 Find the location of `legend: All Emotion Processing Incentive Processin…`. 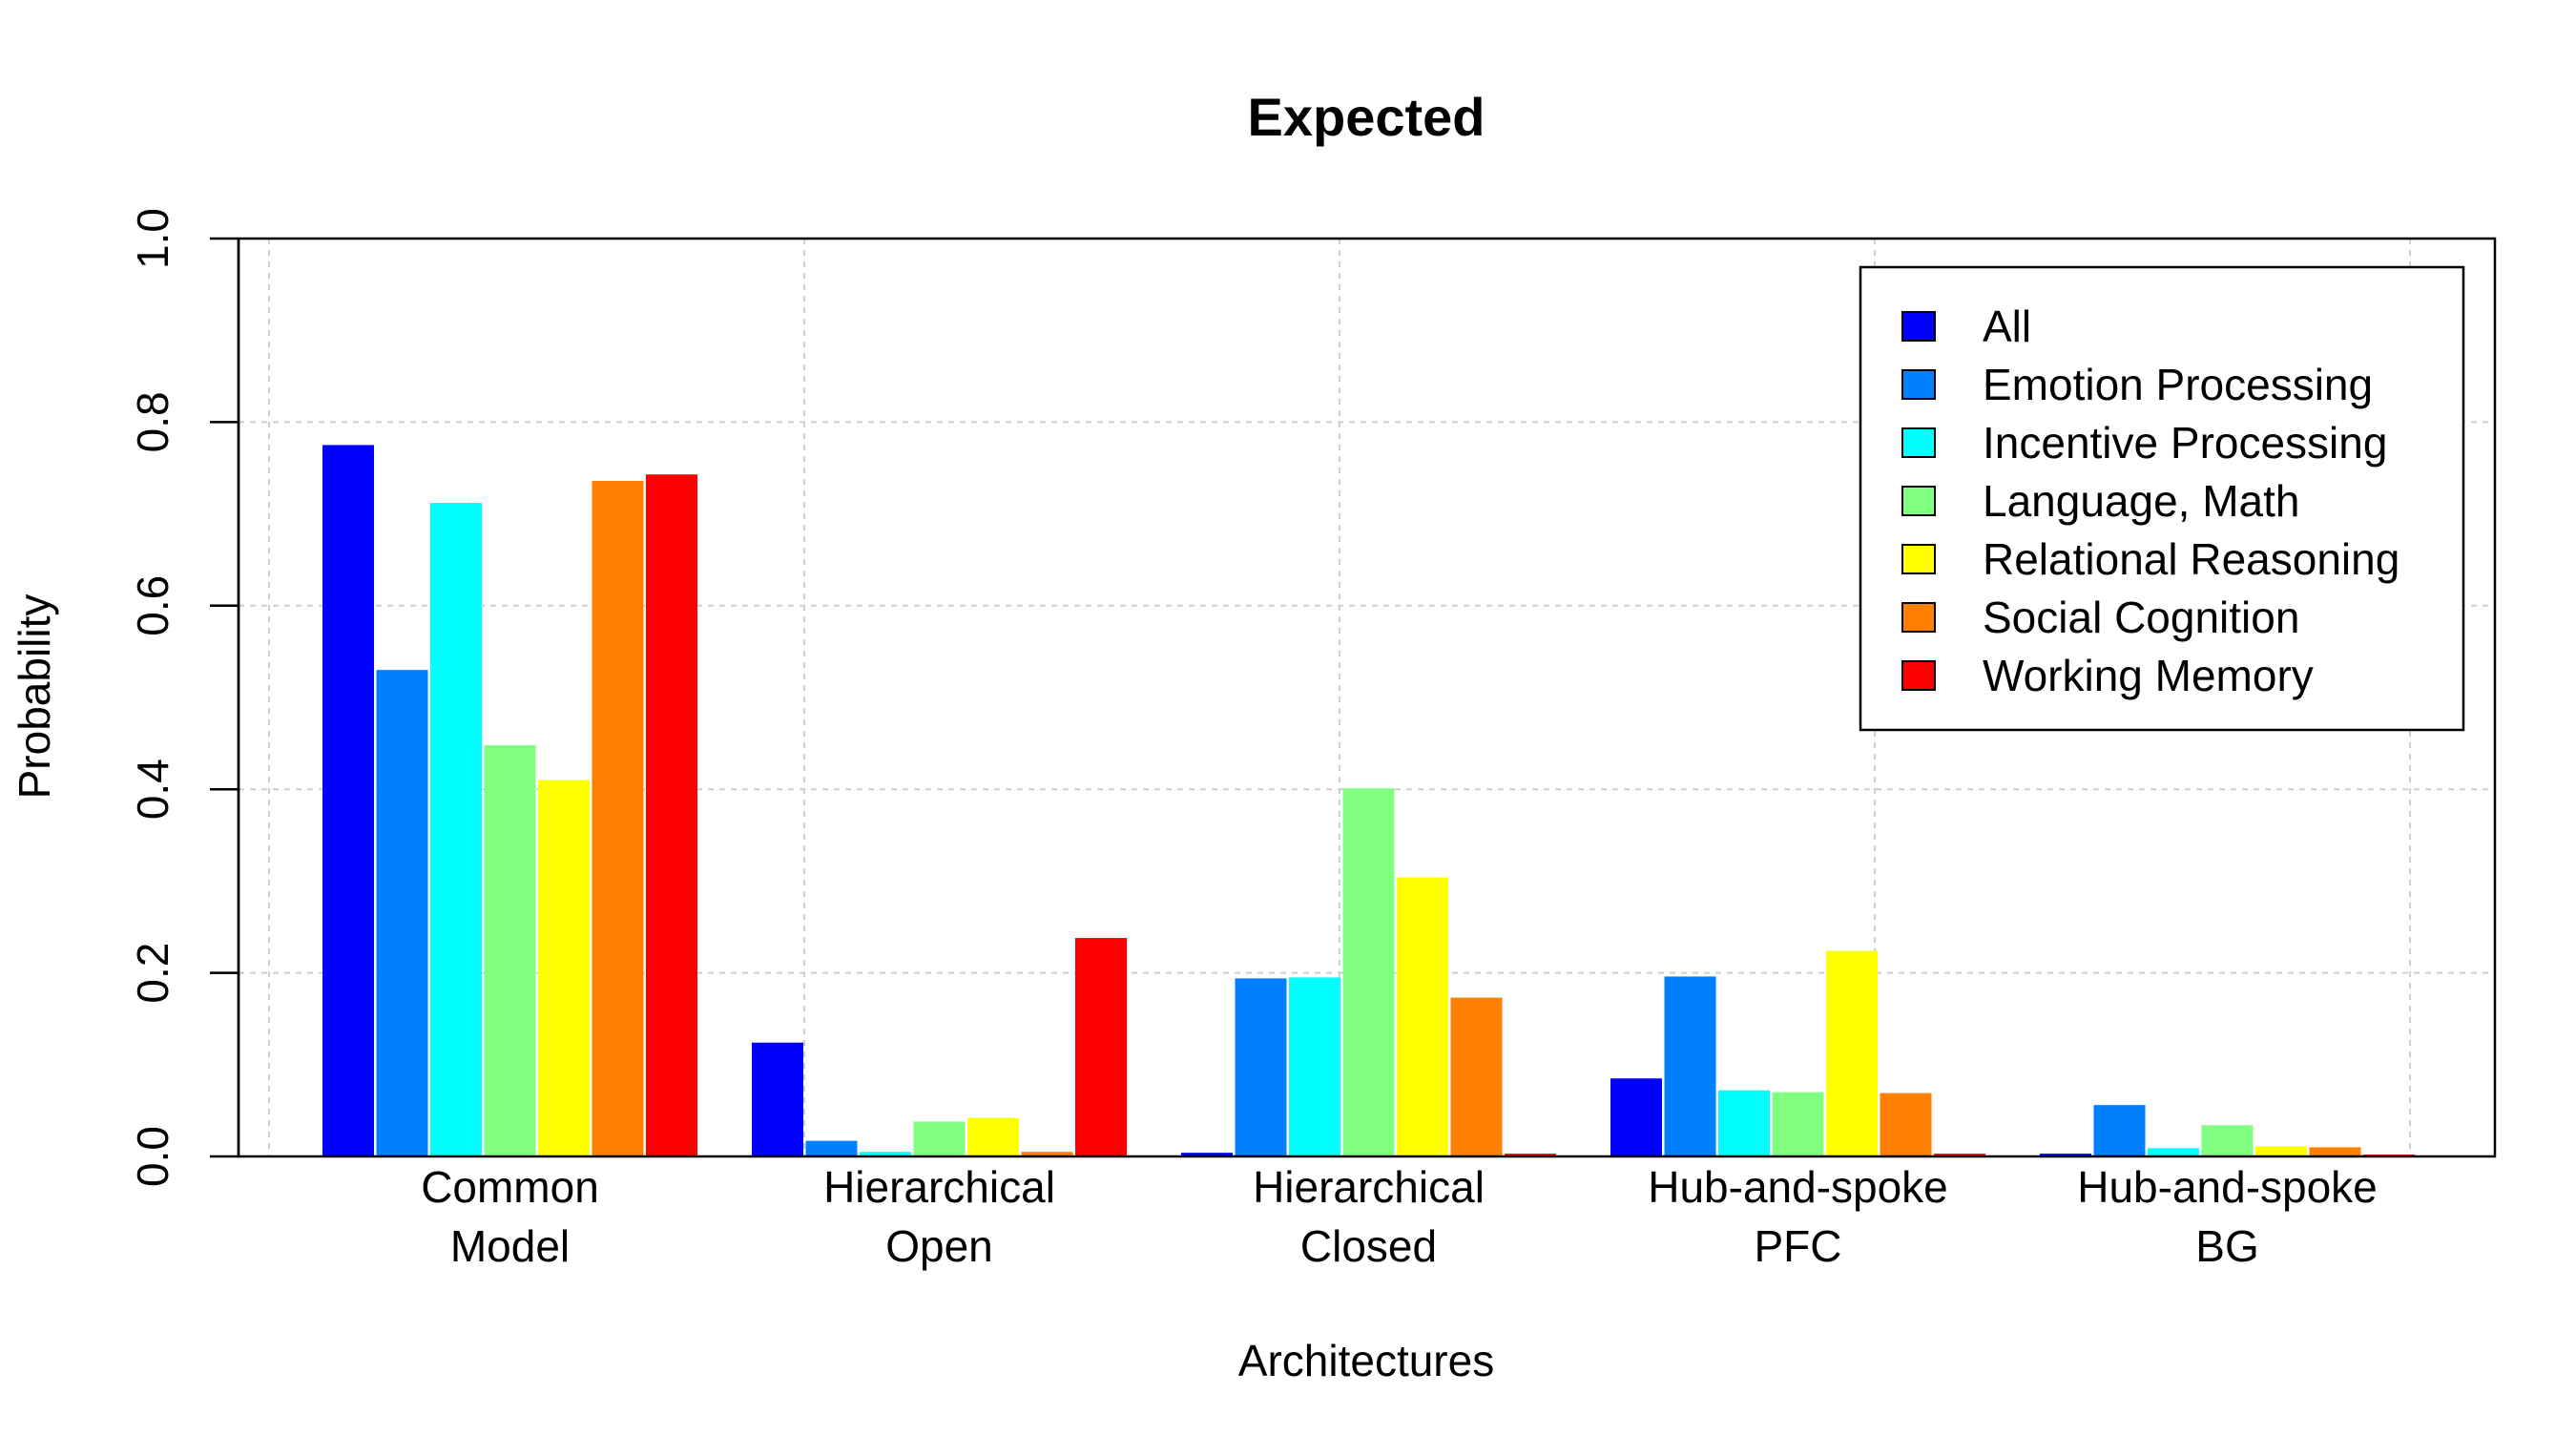

legend: All Emotion Processing Incentive Processin… is located at coordinates (2162, 498).